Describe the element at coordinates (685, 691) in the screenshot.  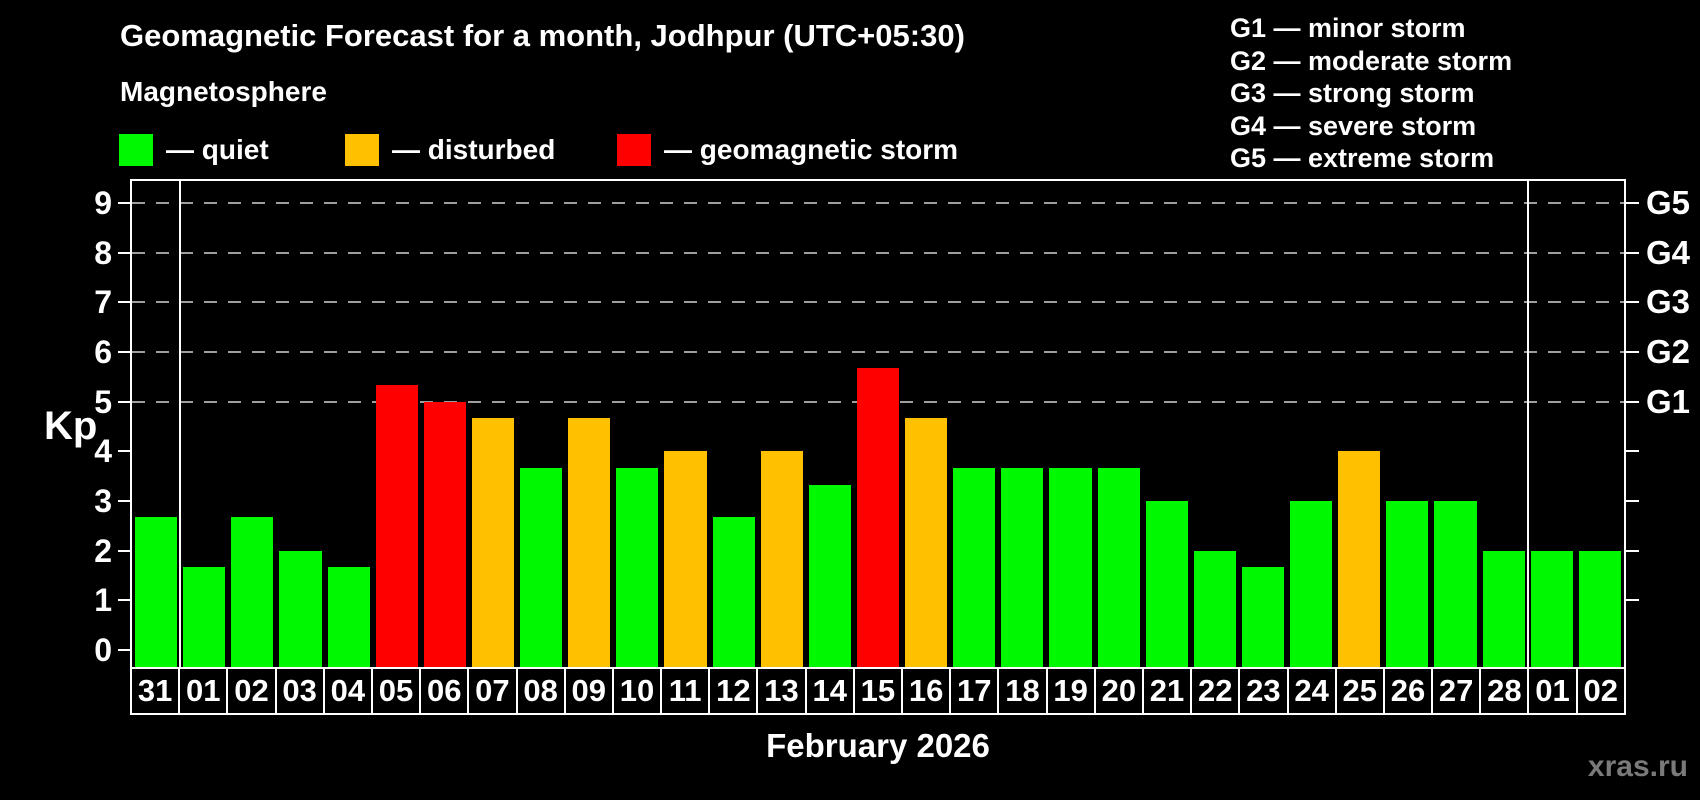
I see `day-label: 11` at that location.